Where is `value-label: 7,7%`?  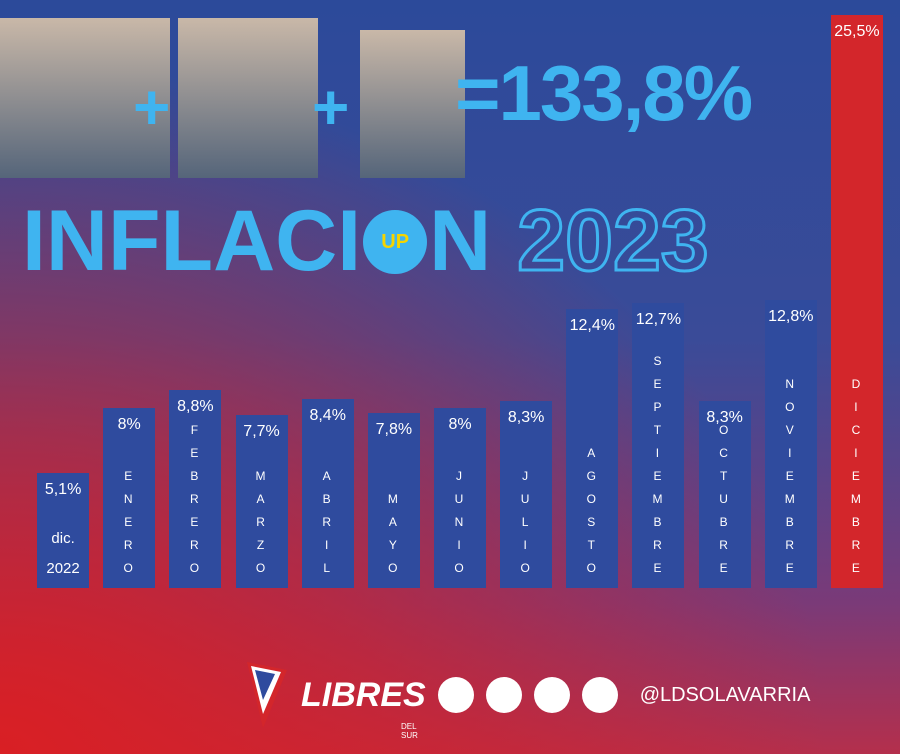
value-label: 7,7% is located at coordinates (261, 431).